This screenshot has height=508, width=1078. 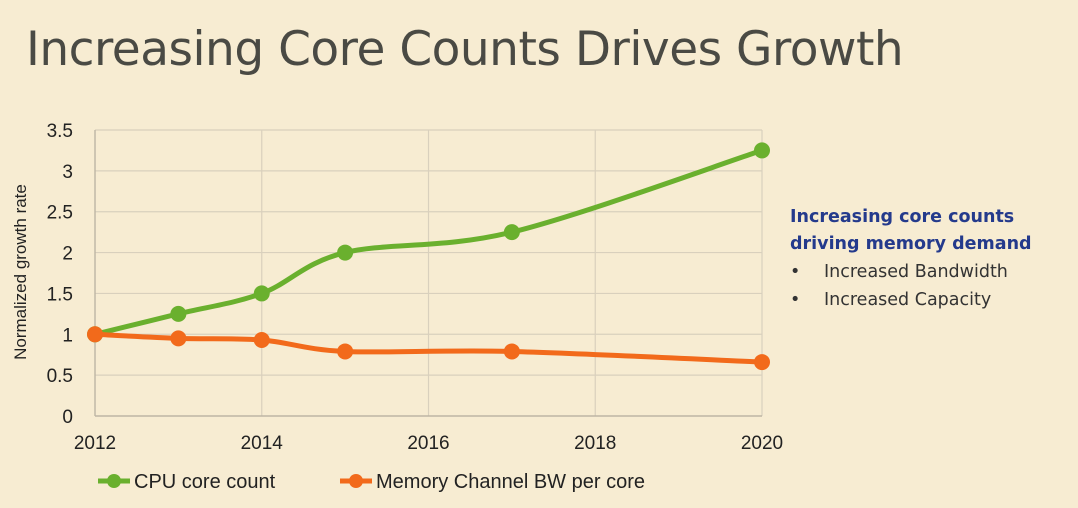 I want to click on y-axis-label: Normalized growth rate, so click(x=20, y=272).